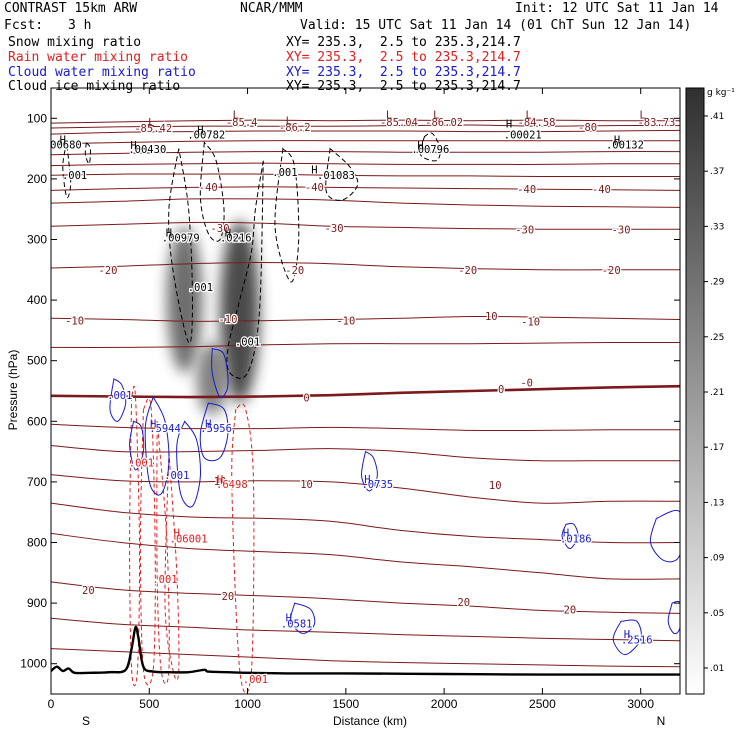 This screenshot has height=740, width=740. What do you see at coordinates (98, 57) in the screenshot?
I see `legend-rain-name: Rain water mixing ratio` at bounding box center [98, 57].